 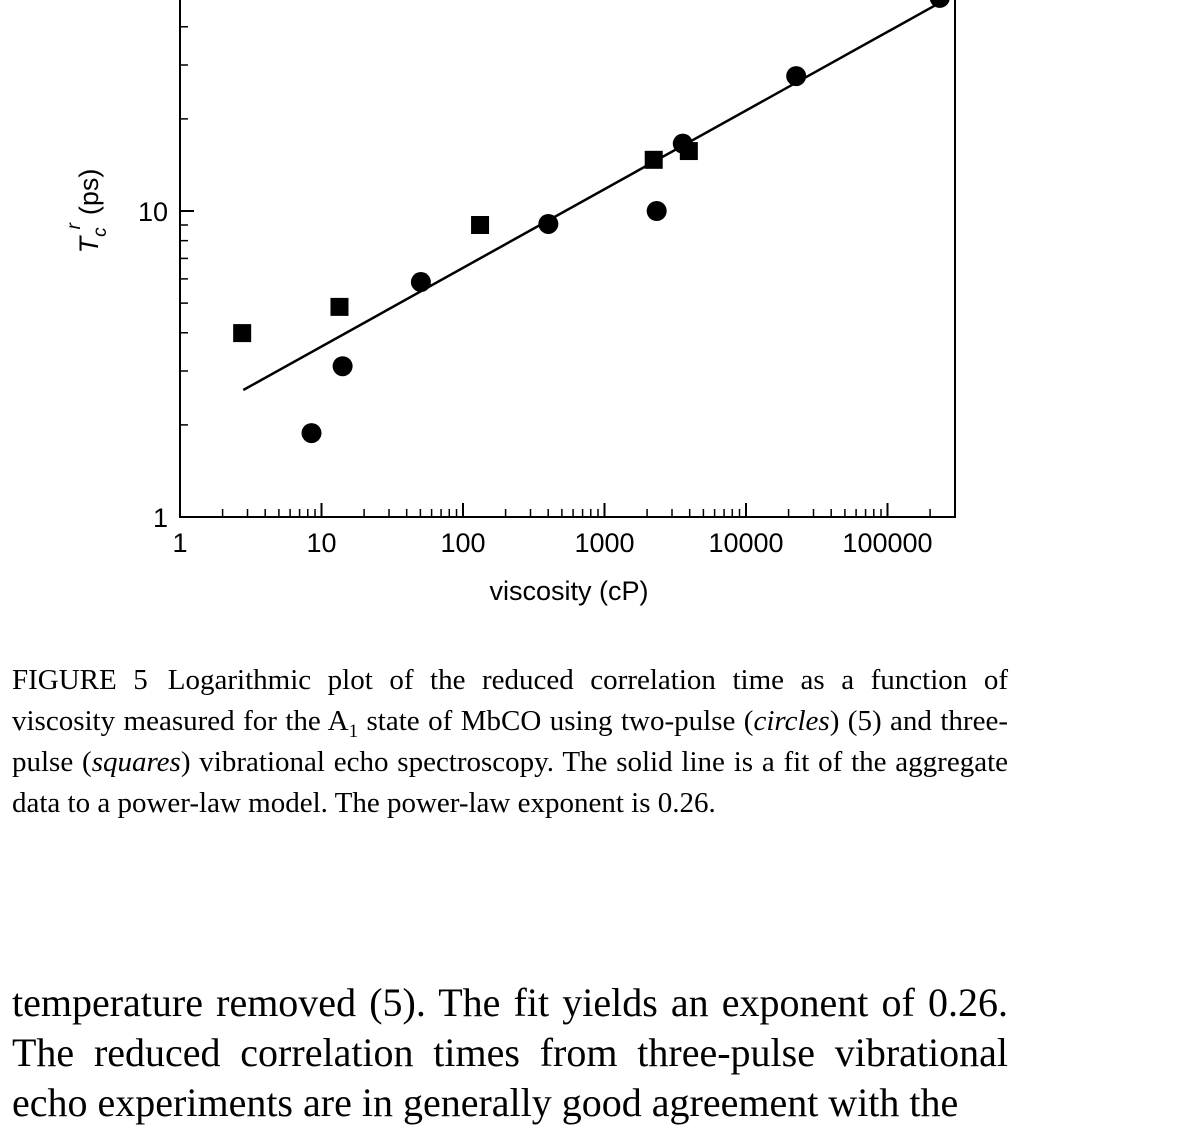 I want to click on caption-text: state of MbCO using two-pulse (, so click(x=556, y=721).